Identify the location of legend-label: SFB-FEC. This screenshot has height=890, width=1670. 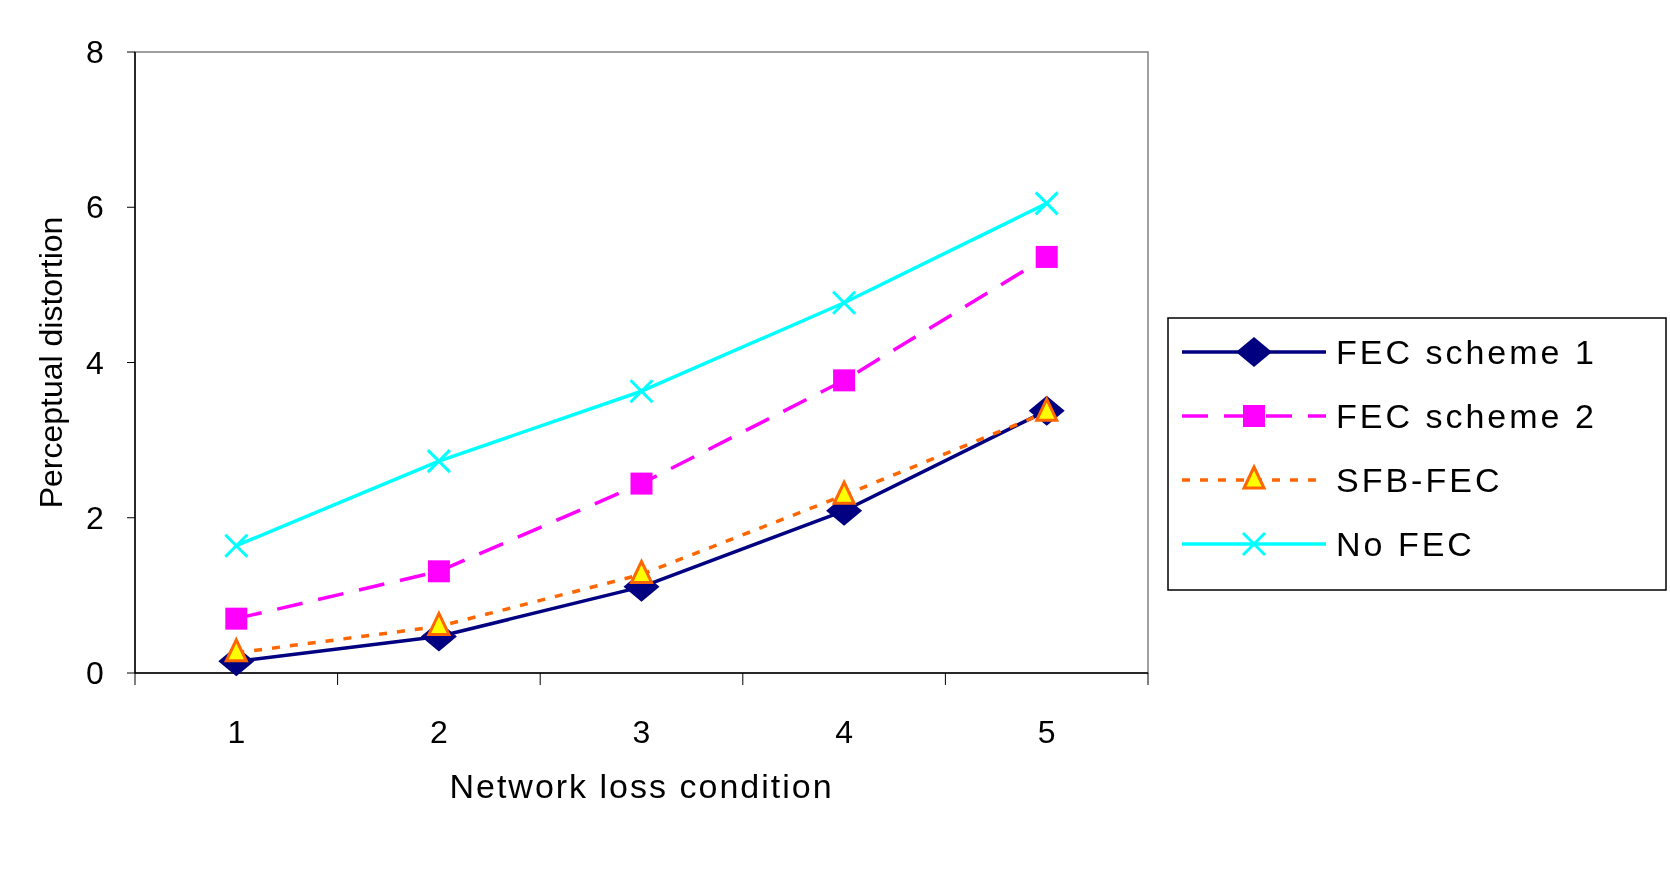
(1419, 479).